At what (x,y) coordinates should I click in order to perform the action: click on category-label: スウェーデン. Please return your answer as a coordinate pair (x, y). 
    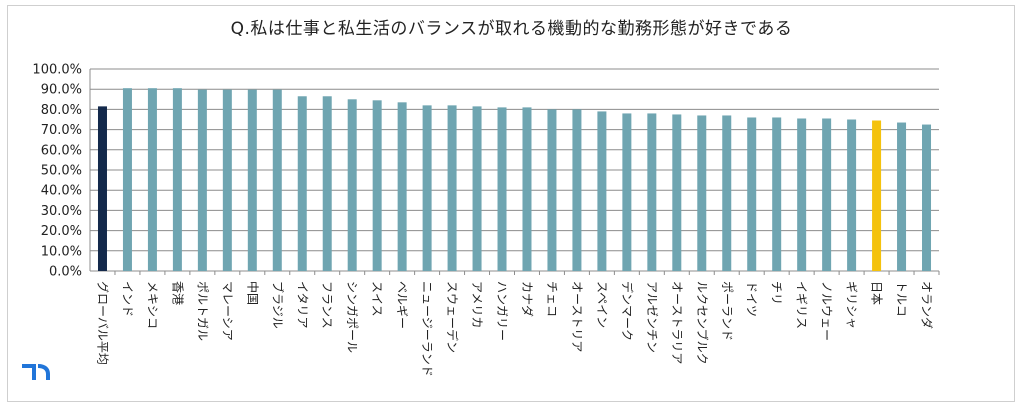
    Looking at the image, I should click on (452, 317).